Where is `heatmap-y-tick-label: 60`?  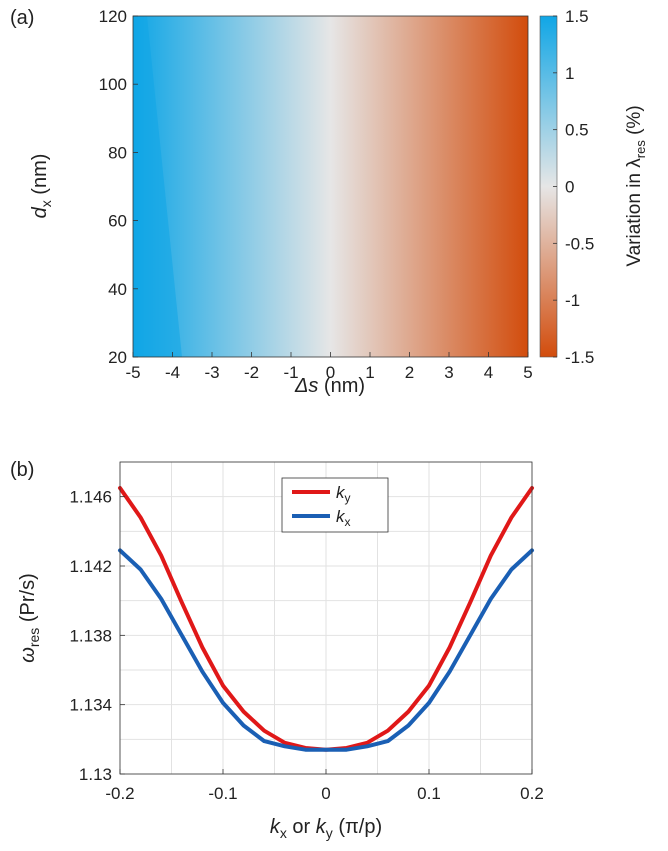
heatmap-y-tick-label: 60 is located at coordinates (117, 221).